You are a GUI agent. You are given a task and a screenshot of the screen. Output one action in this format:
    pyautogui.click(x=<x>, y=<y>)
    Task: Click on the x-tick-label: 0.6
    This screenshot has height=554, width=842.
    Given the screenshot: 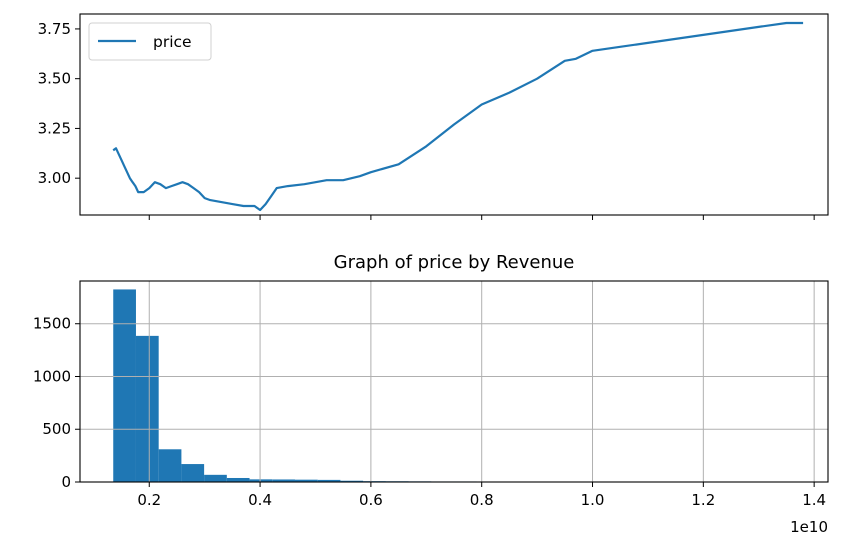 What is the action you would take?
    pyautogui.click(x=371, y=500)
    